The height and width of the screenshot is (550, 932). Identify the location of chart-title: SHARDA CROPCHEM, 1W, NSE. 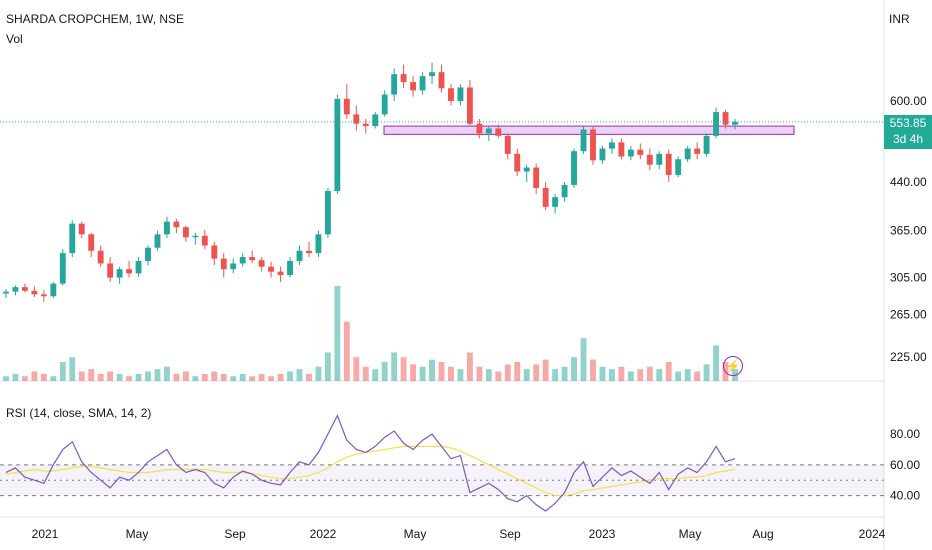
(95, 19).